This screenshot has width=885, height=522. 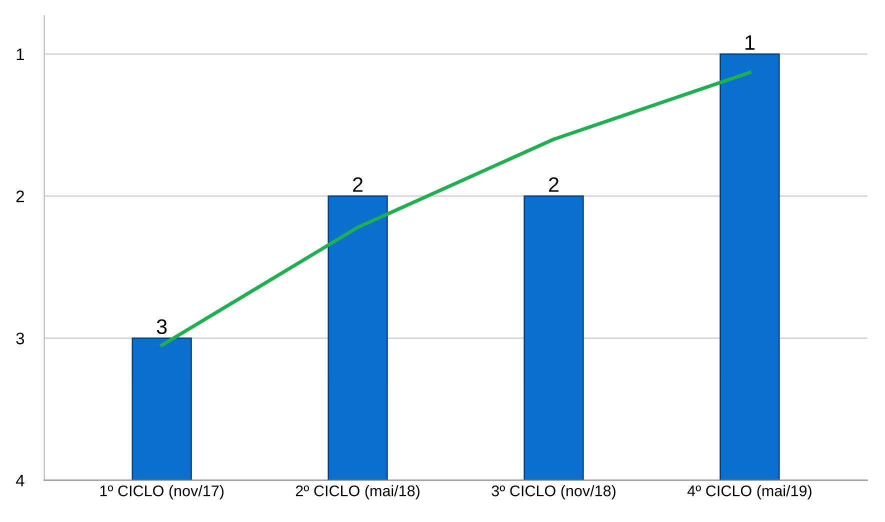 I want to click on y-tick-label: 1, so click(x=20, y=54).